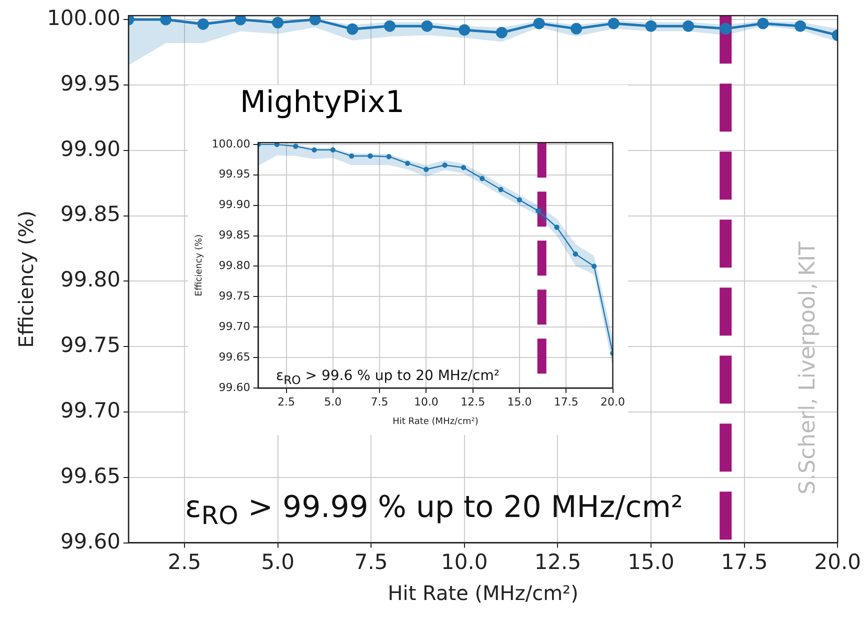  I want to click on annotation: ε$_{RO}$ > 99.6 % up to 20 MHz/cm², so click(388, 377).